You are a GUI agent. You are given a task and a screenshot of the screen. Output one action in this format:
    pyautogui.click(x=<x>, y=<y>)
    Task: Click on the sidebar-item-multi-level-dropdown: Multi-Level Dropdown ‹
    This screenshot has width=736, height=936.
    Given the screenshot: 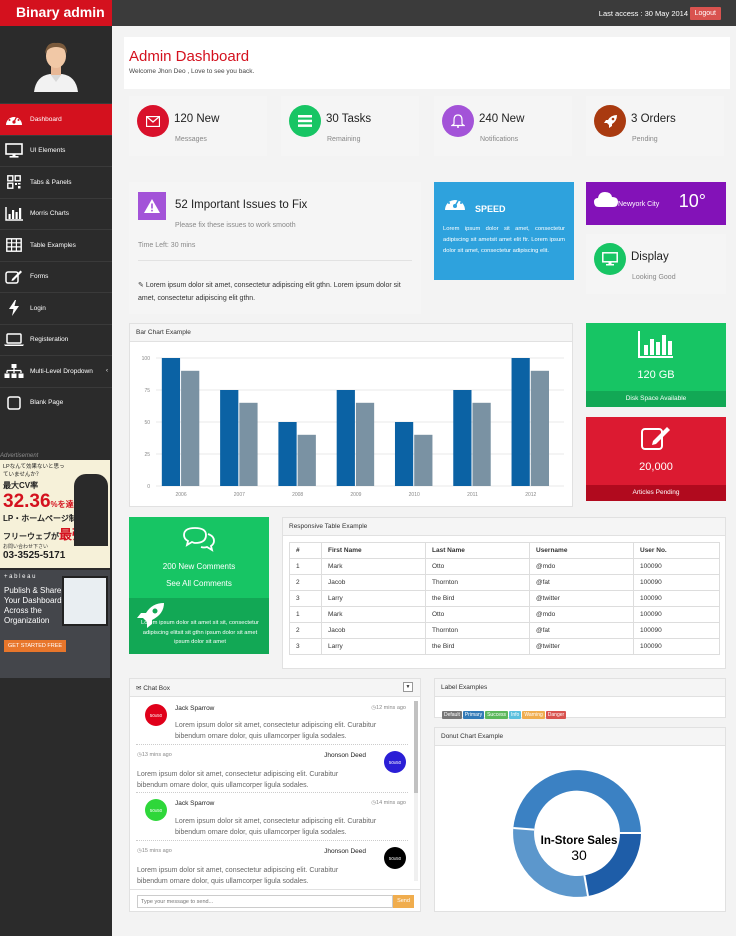 What is the action you would take?
    pyautogui.click(x=56, y=371)
    